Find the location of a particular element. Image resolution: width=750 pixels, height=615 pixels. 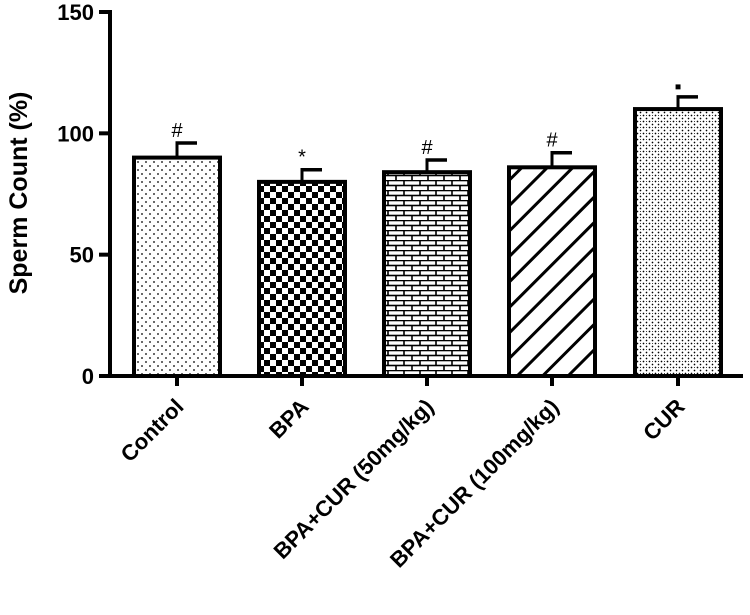

y-tick-label: 50 is located at coordinates (82, 255).